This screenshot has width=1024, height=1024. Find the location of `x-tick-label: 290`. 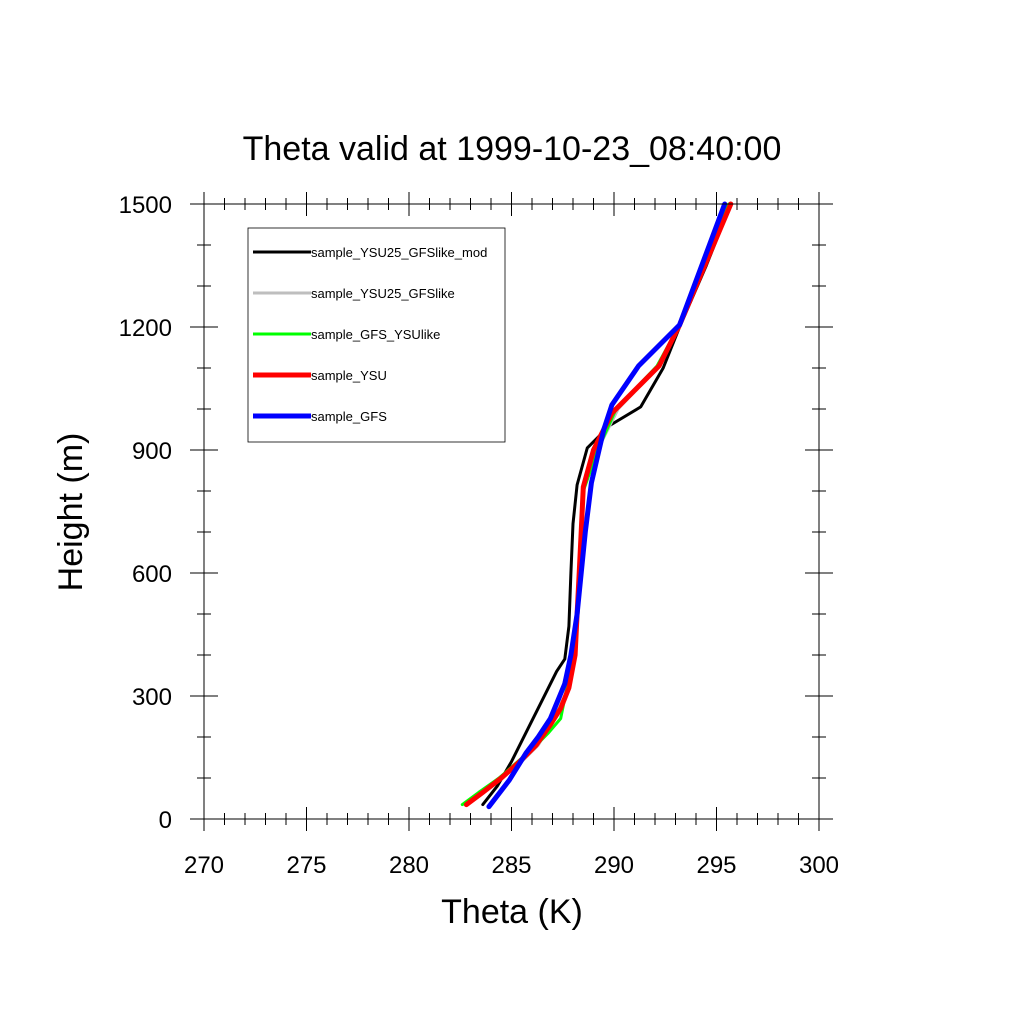

x-tick-label: 290 is located at coordinates (614, 865).